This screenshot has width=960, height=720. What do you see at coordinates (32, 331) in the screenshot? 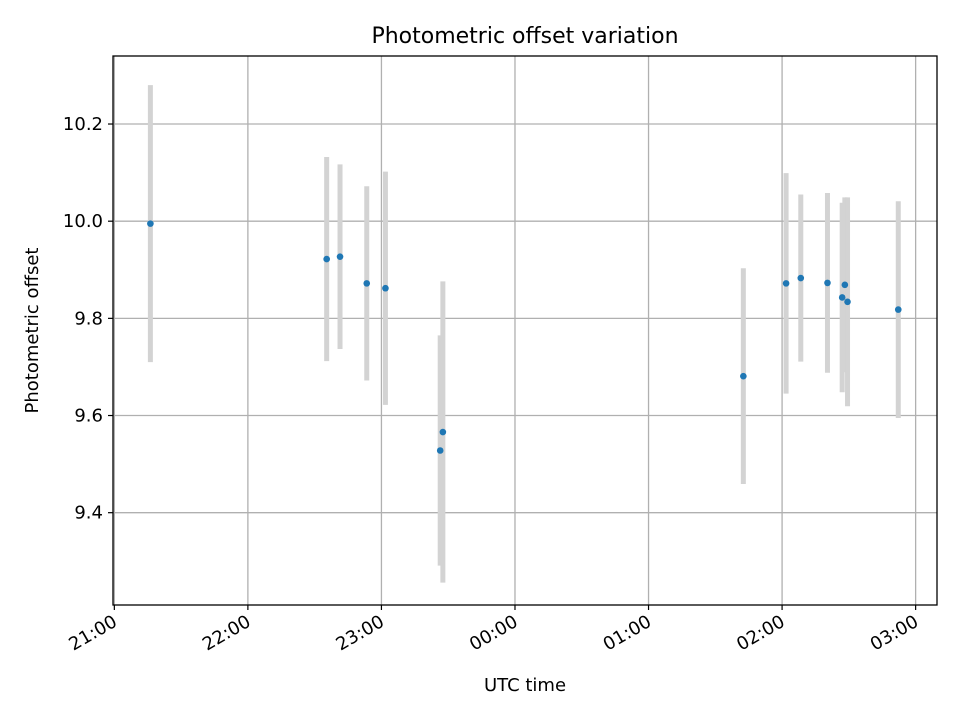
I see `y-axis-label: Photometric offset` at bounding box center [32, 331].